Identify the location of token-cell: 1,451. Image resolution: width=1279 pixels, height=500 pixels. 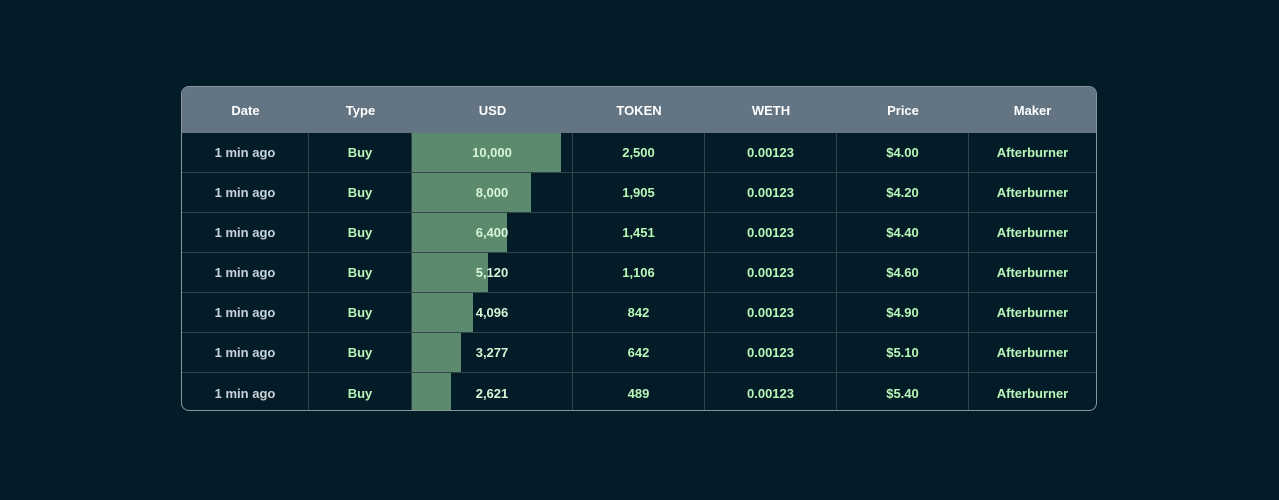
(639, 232).